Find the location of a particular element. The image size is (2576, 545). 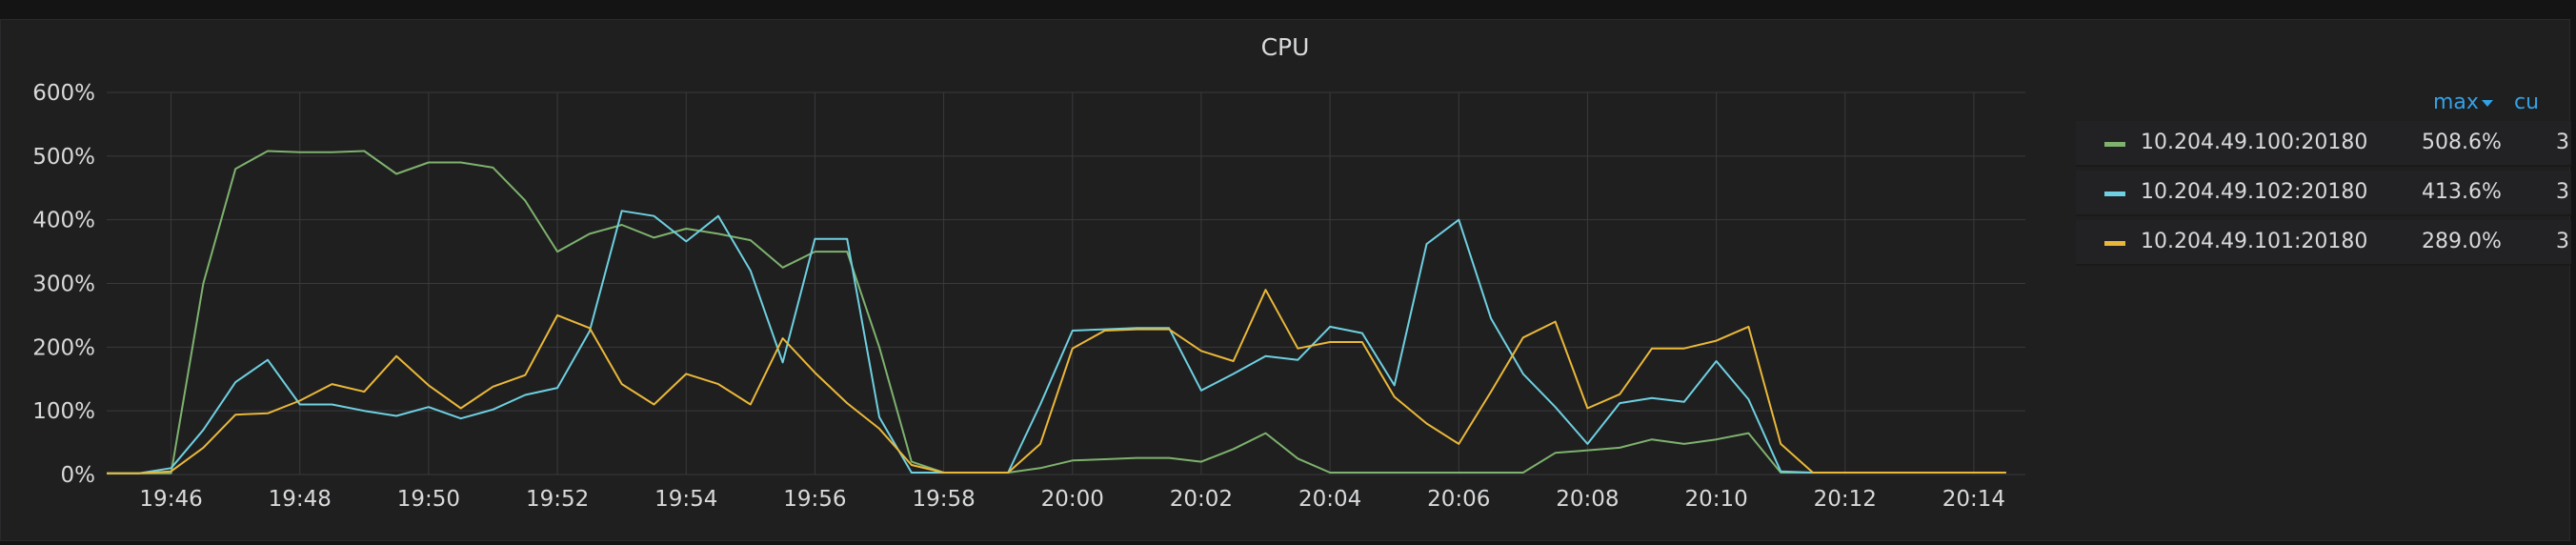

y-tick-label: 600% is located at coordinates (63, 94).